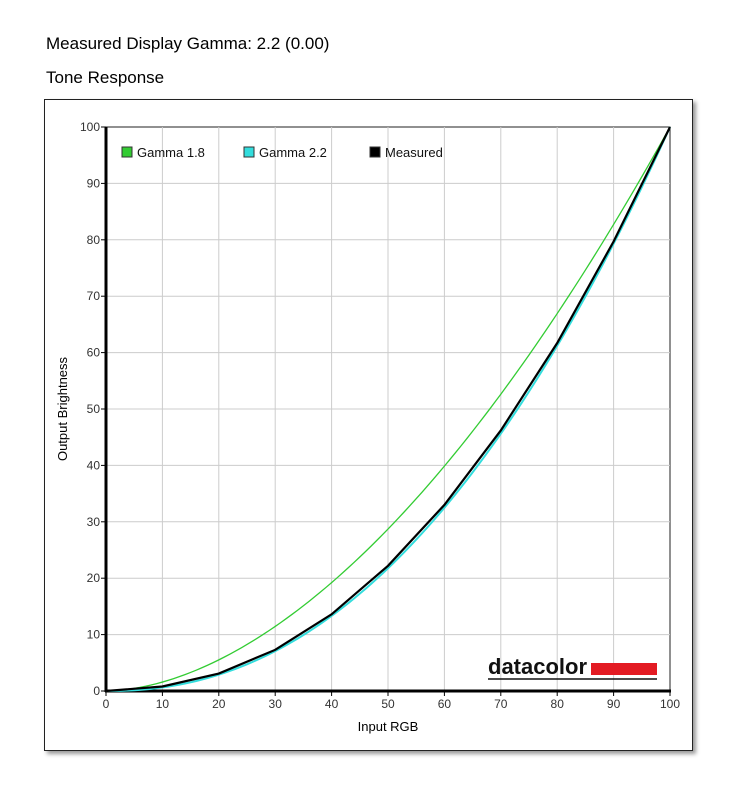 This screenshot has height=786, width=737. Describe the element at coordinates (670, 704) in the screenshot. I see `x-tick-label: 100` at that location.